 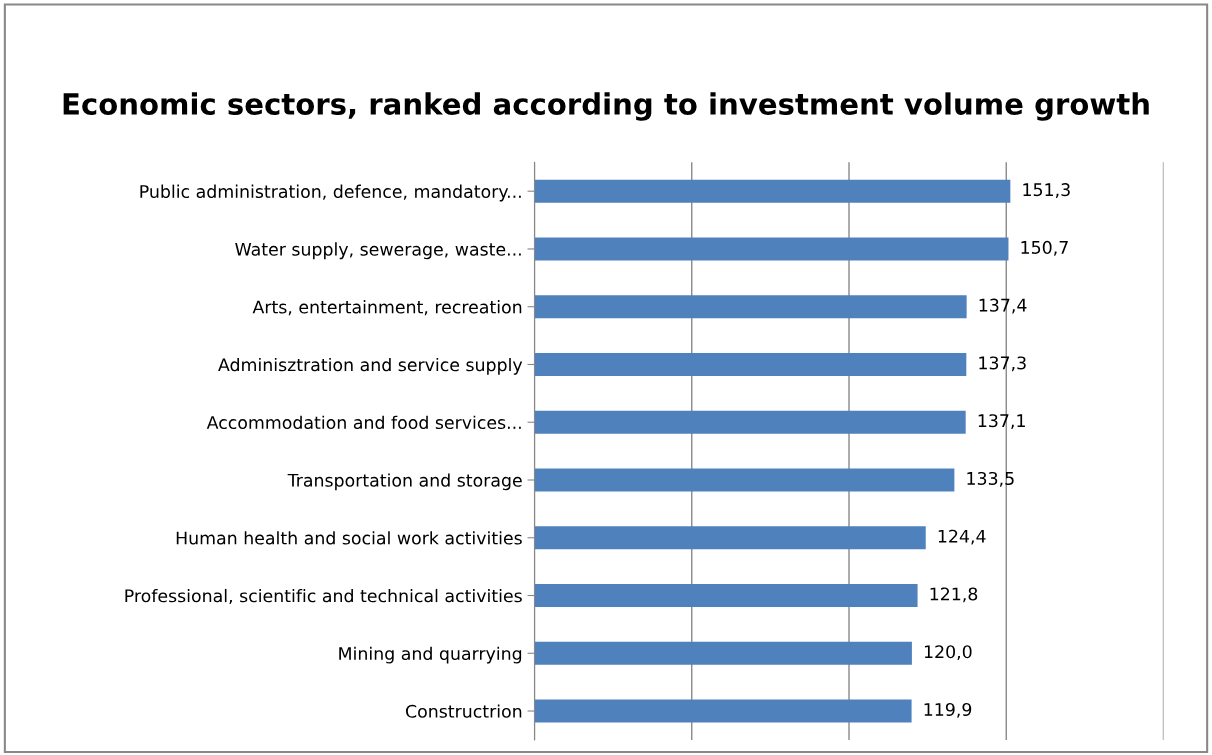 What do you see at coordinates (463, 711) in the screenshot?
I see `y-tick-label: Constructrion` at bounding box center [463, 711].